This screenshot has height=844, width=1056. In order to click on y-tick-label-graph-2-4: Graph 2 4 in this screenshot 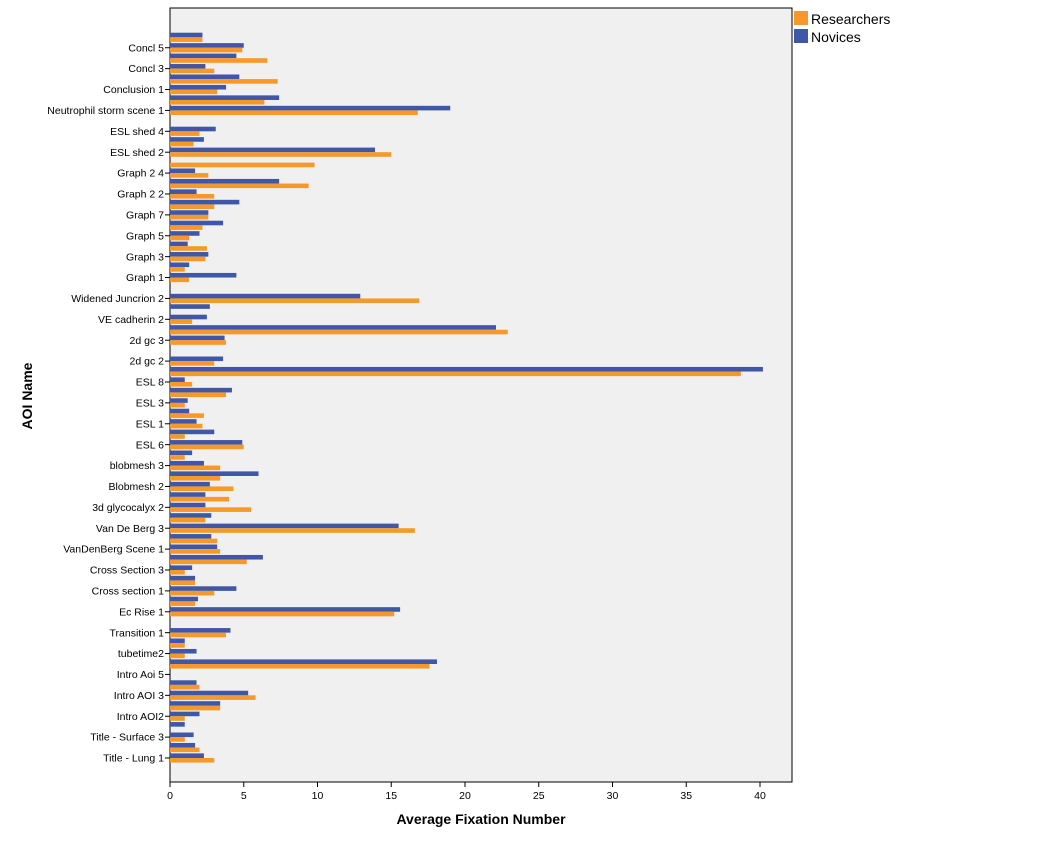, I will do `click(140, 174)`.